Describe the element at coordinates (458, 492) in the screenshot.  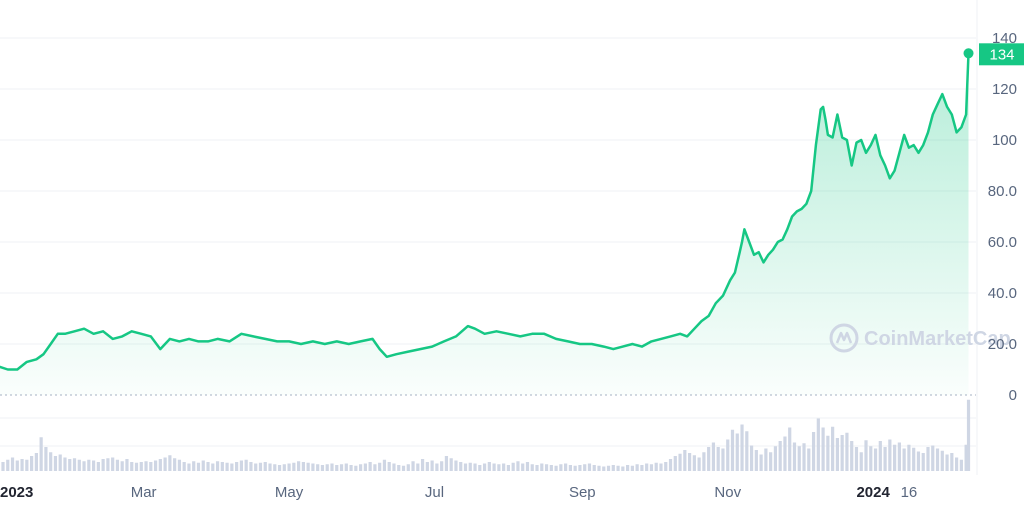
I see `x-axis: 2023 Mar May Jul Sep Nov 2024 16` at that location.